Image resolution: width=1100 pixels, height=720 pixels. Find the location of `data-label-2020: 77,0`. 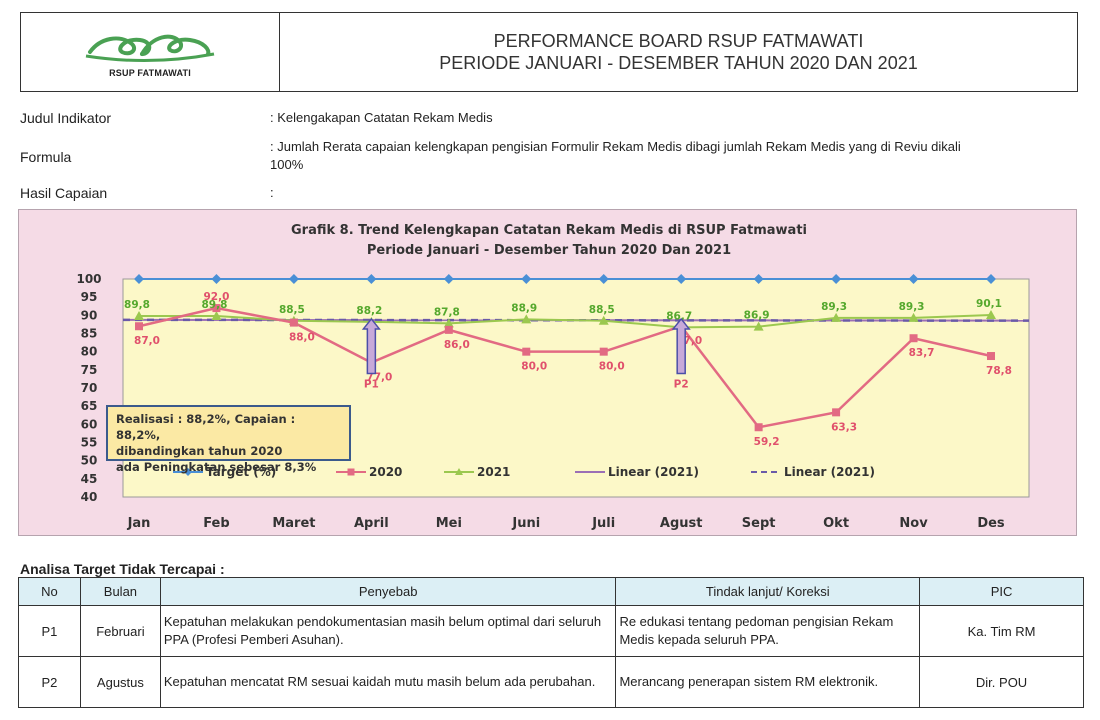

data-label-2020: 77,0 is located at coordinates (379, 378).